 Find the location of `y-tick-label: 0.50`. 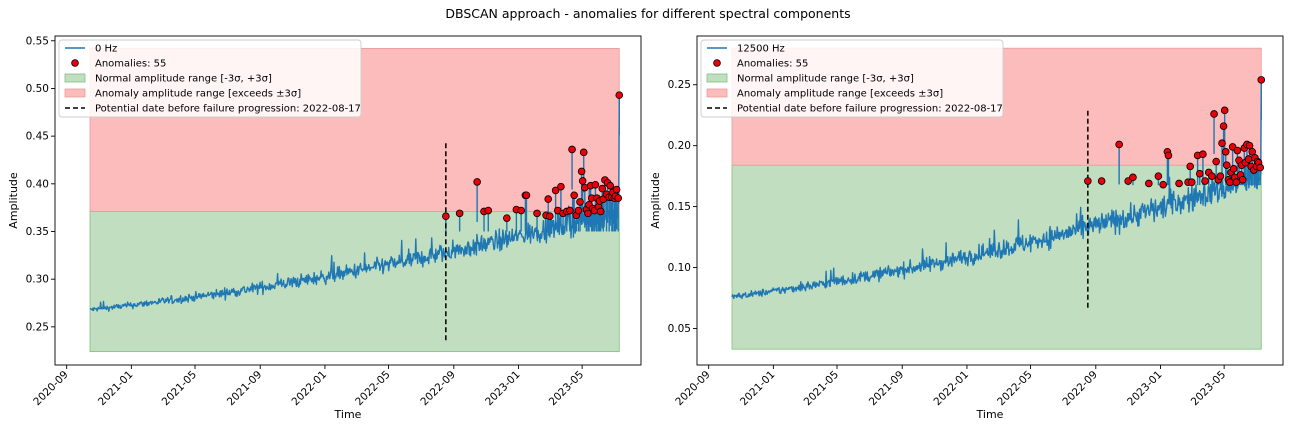

y-tick-label: 0.50 is located at coordinates (37, 89).